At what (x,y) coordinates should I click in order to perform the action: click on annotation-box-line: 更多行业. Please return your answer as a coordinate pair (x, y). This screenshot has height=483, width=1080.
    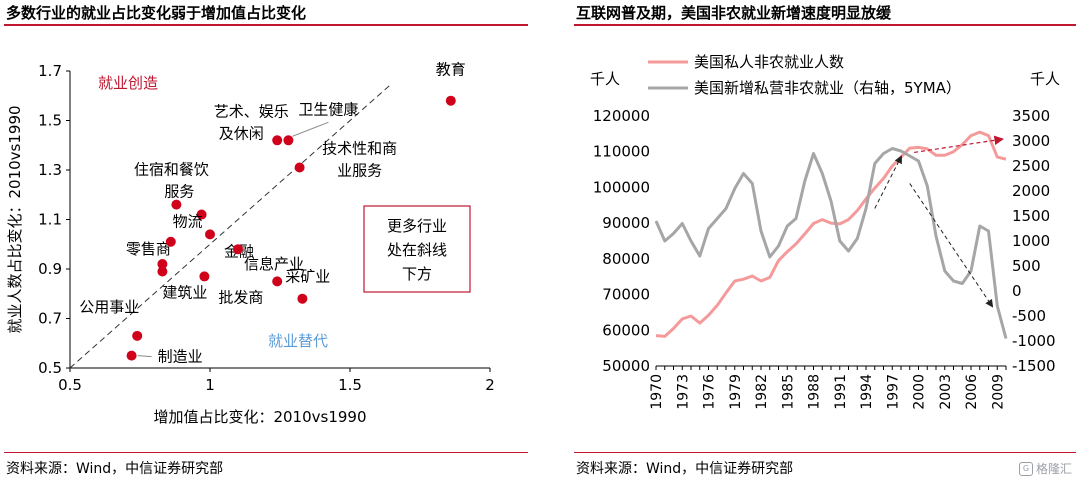
    Looking at the image, I should click on (417, 226).